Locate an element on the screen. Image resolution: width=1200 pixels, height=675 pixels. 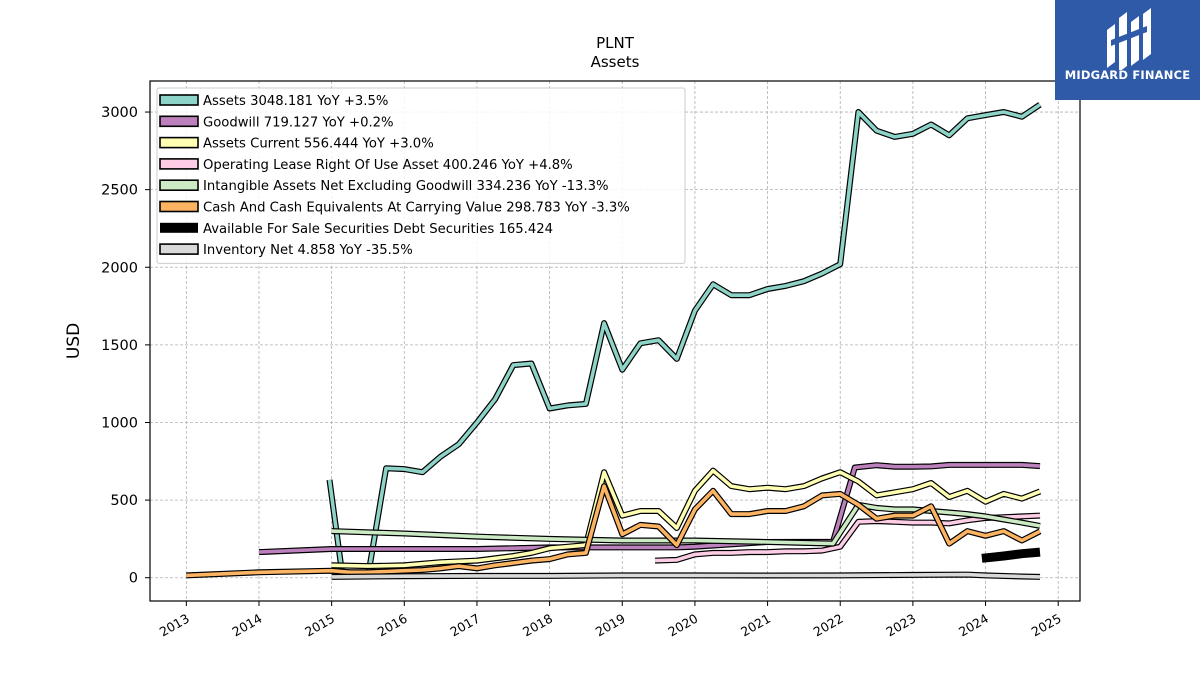
midgard-logo-icon is located at coordinates (1129, 39).